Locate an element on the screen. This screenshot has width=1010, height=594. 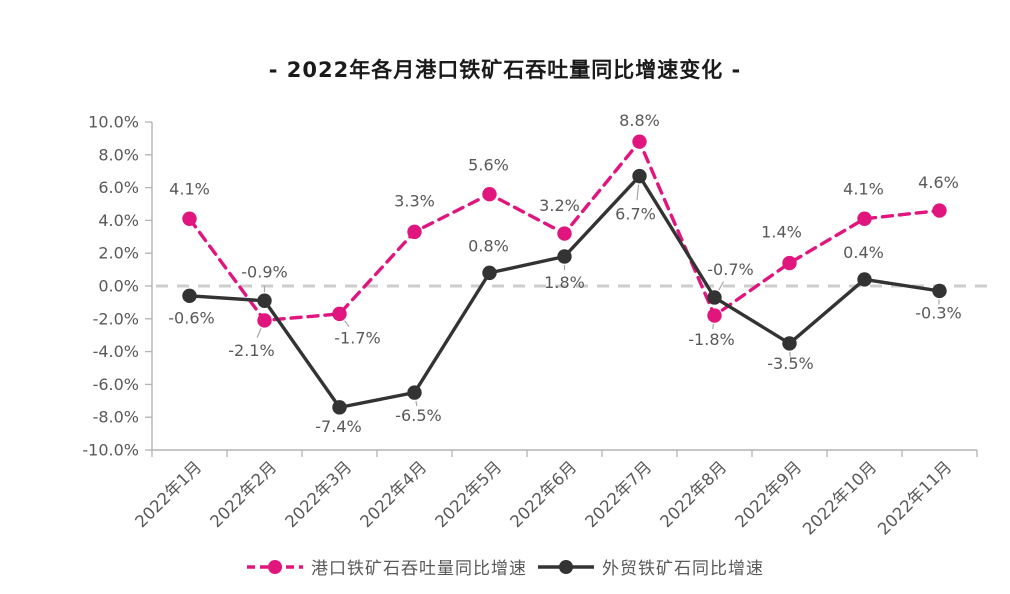
chart-title: - 2022年各月港口铁矿石吞吐量同比增速变化 - is located at coordinates (505, 70).